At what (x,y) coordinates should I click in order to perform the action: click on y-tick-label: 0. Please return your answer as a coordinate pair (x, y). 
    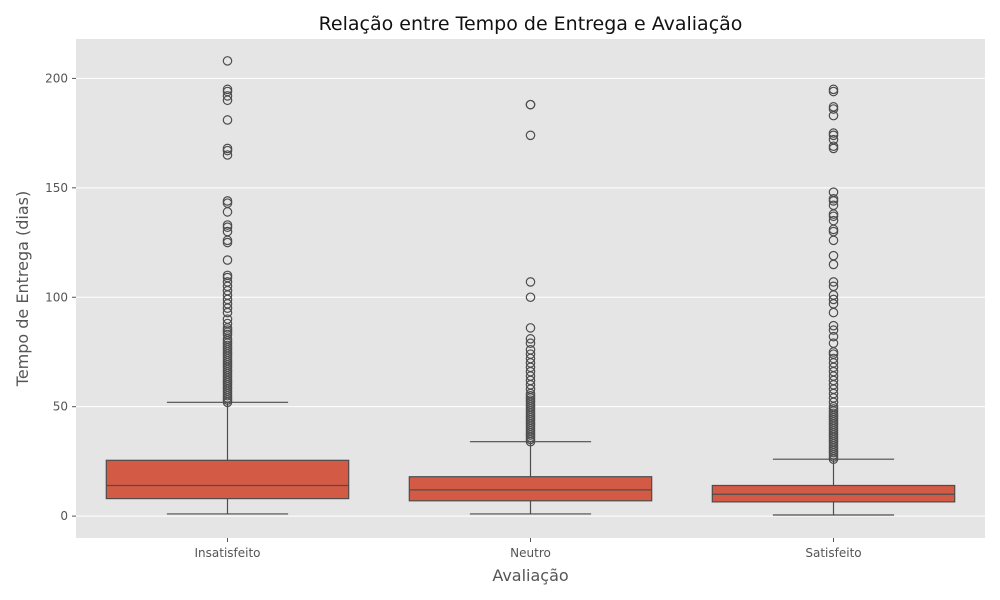
    Looking at the image, I should click on (64, 516).